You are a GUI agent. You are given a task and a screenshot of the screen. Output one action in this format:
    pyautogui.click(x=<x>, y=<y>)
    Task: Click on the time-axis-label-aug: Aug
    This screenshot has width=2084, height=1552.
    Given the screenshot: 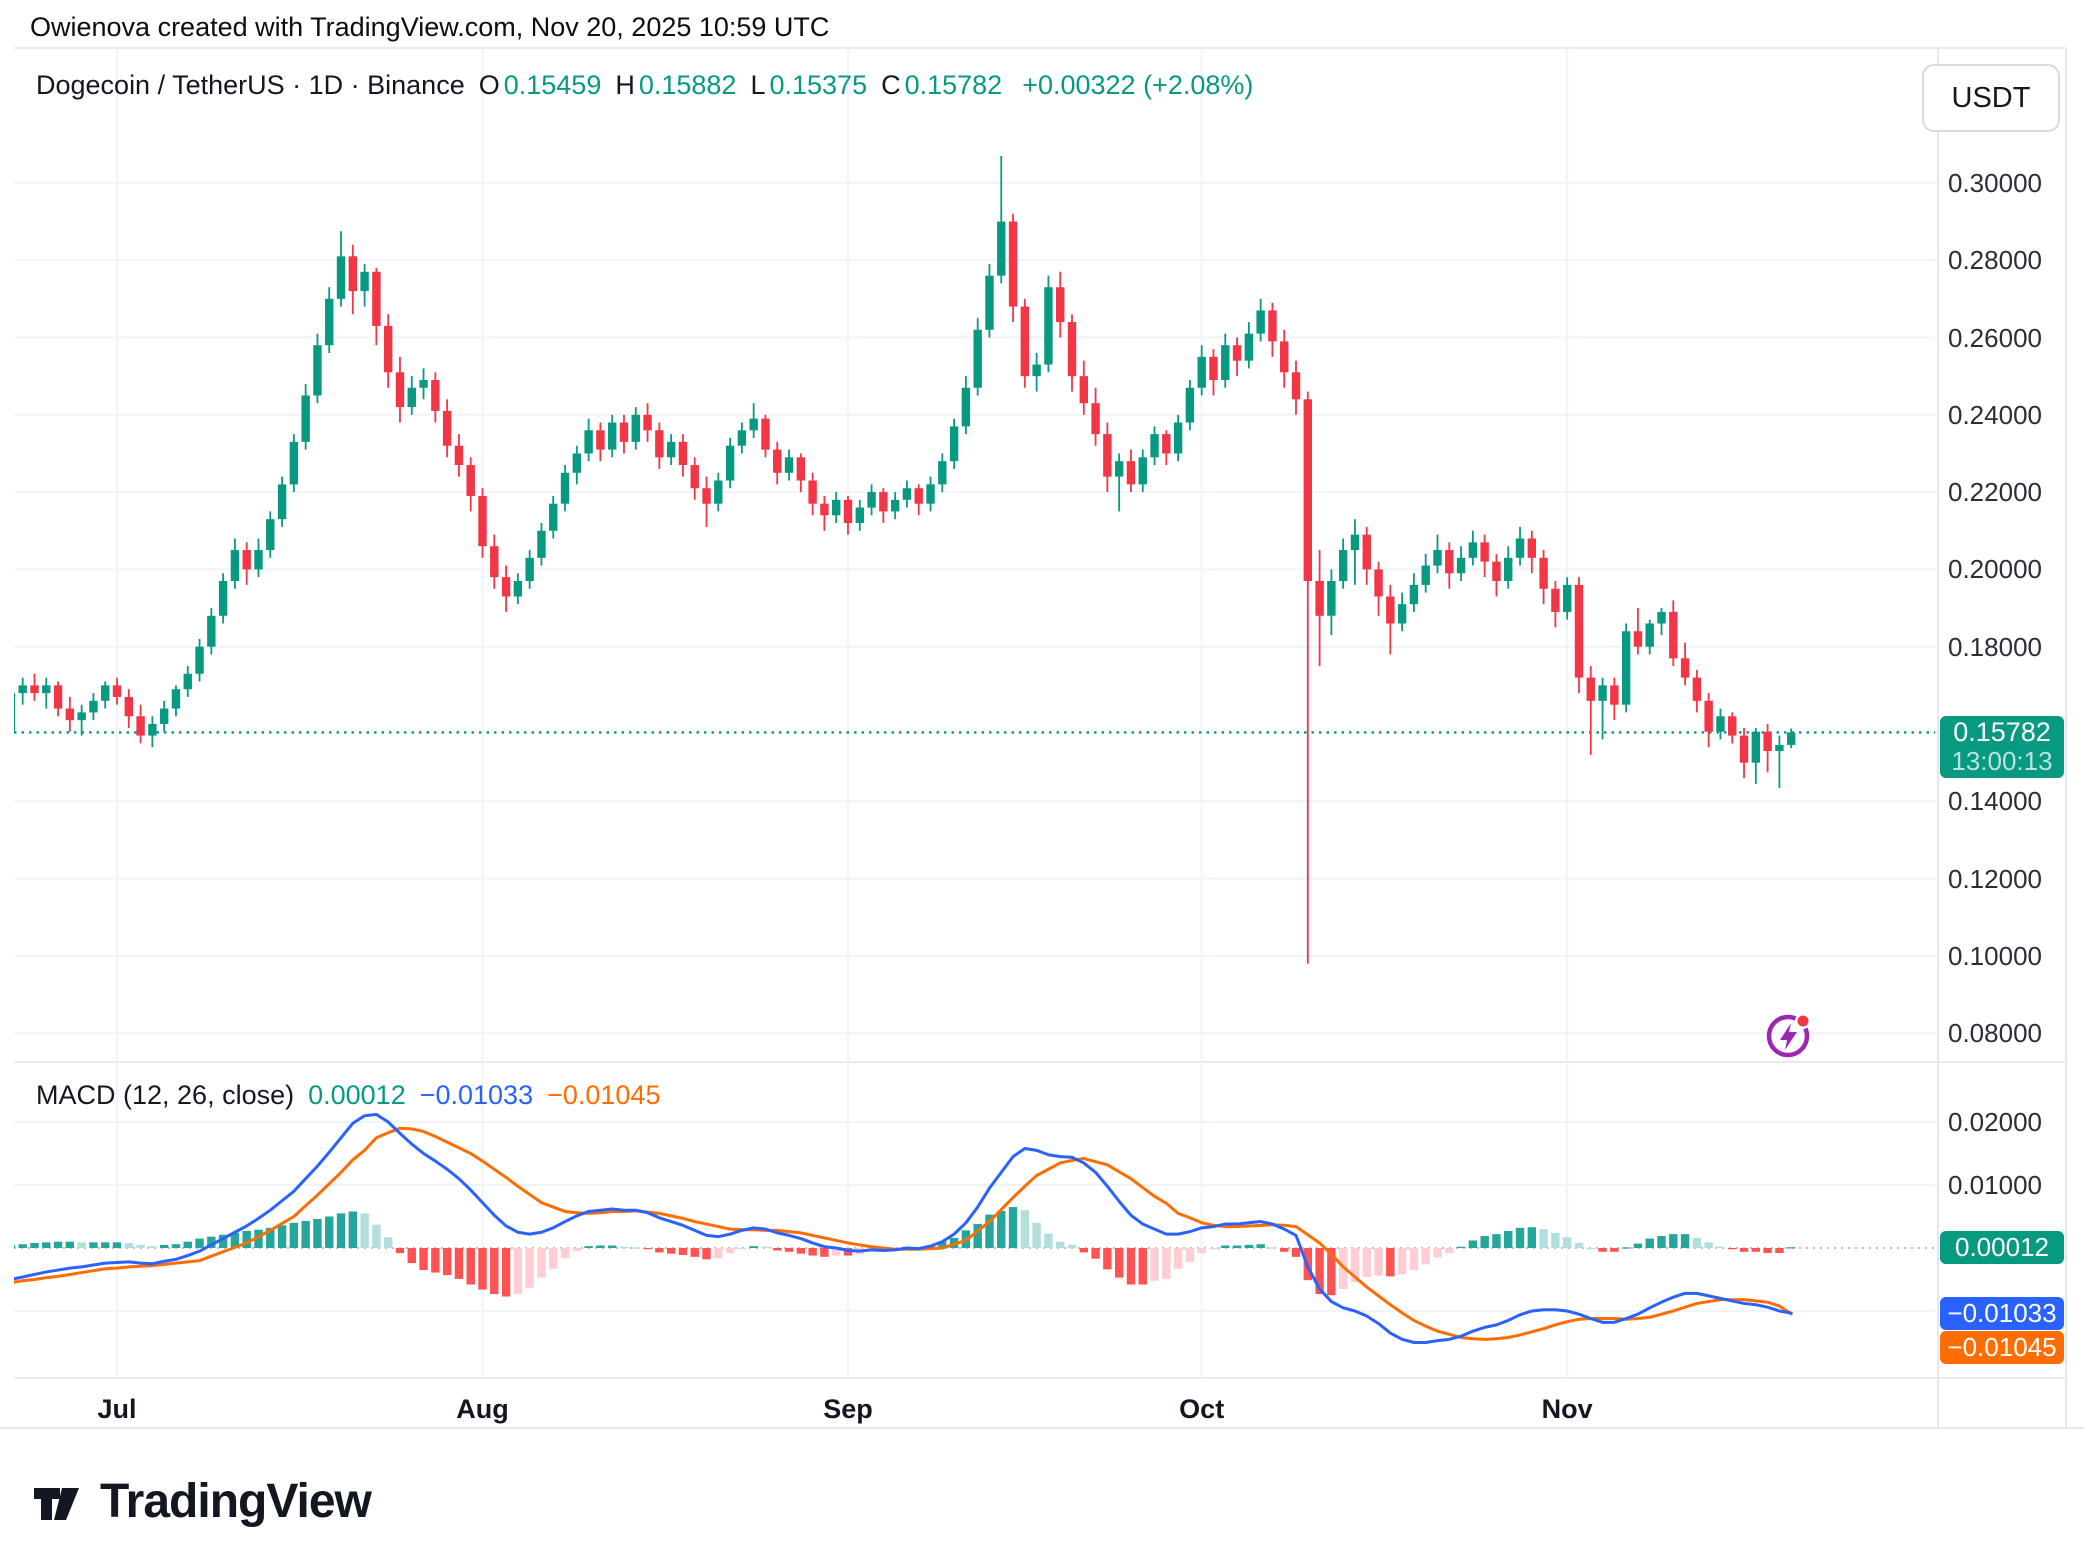 What is the action you would take?
    pyautogui.click(x=482, y=1409)
    